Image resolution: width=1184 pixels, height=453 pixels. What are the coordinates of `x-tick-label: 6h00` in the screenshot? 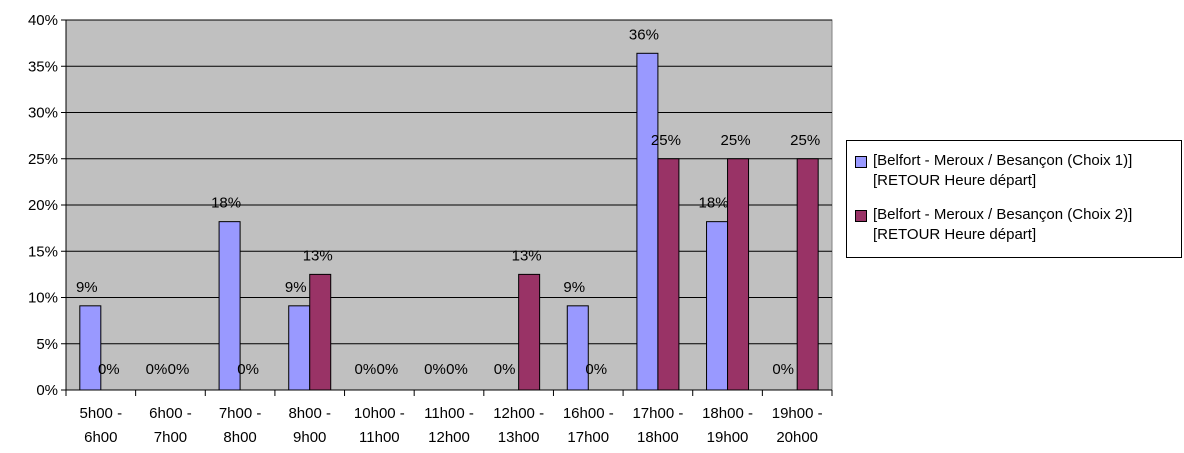 It's located at (100, 437).